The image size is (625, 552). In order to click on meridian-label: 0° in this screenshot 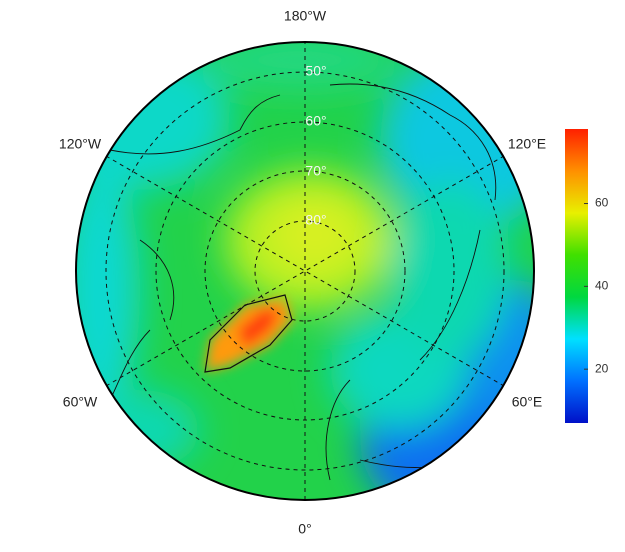, I will do `click(304, 529)`.